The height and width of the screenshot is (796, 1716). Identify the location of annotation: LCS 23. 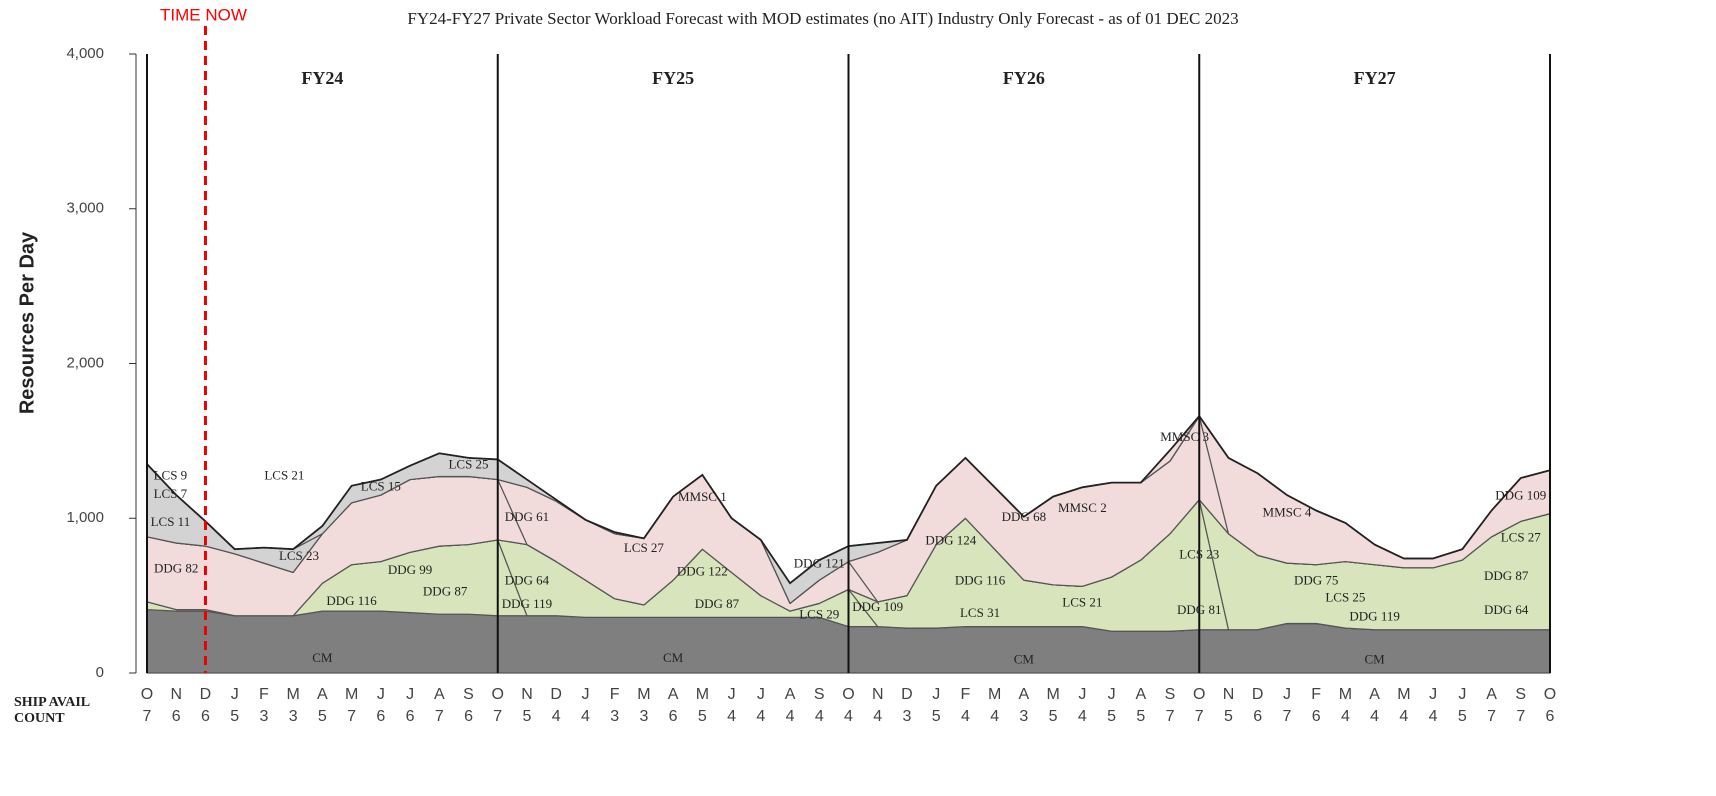
(299, 555).